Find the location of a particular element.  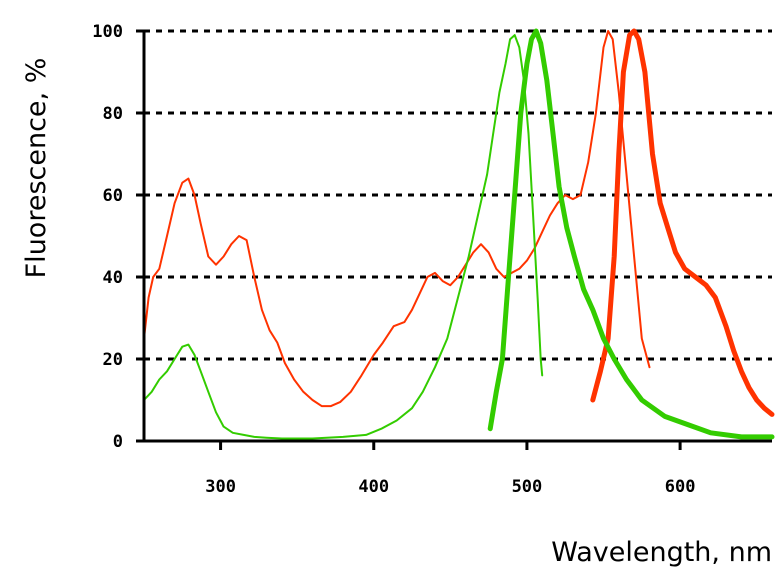

x-tick-label-600: 600 is located at coordinates (680, 487).